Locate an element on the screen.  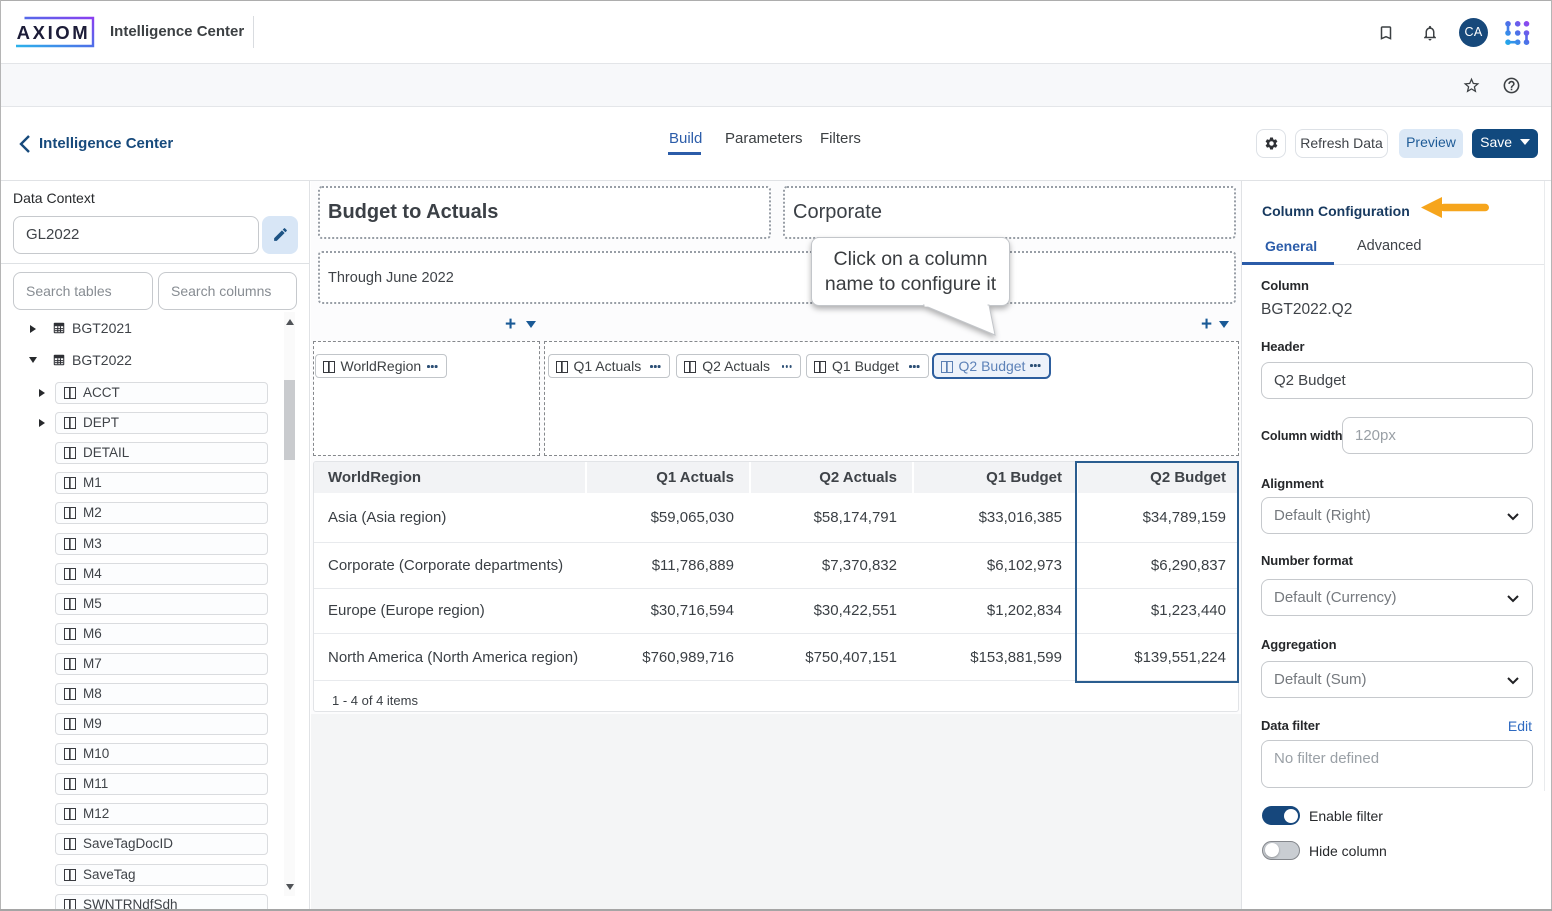
svg-text: AXIOM is located at coordinates (54, 32).